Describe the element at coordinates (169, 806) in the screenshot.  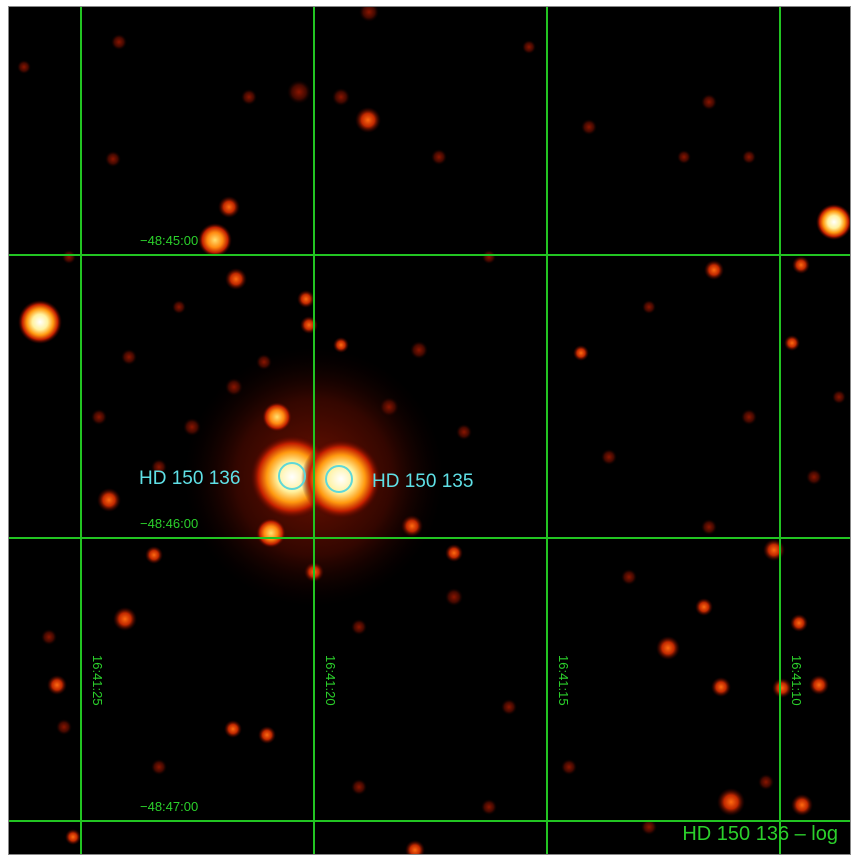
I see `dec-label: −48:47:00` at that location.